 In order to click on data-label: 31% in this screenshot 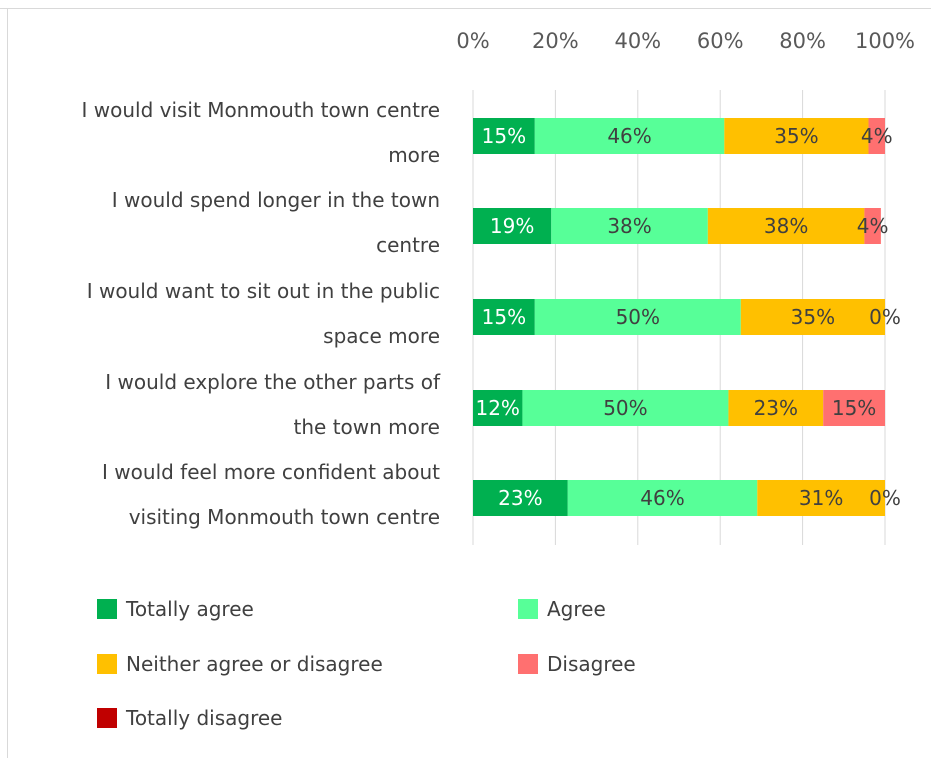, I will do `click(821, 498)`.